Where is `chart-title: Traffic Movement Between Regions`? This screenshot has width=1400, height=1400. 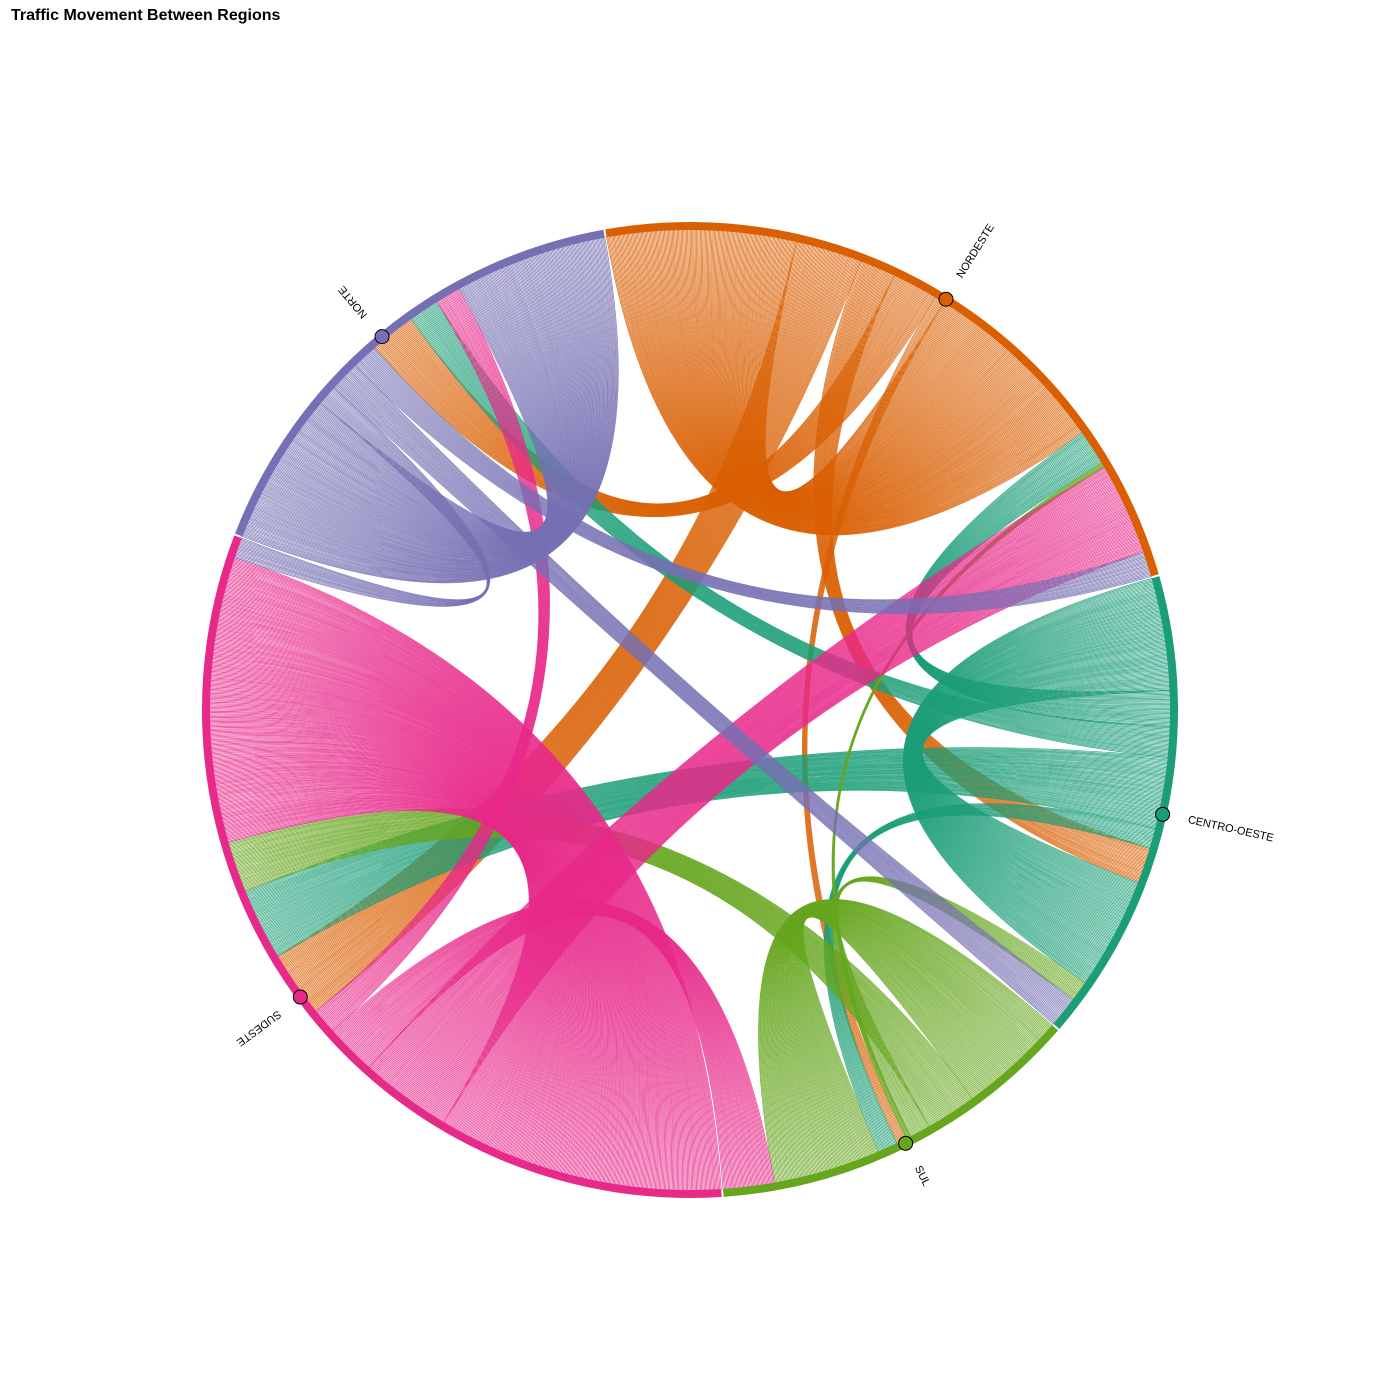
chart-title: Traffic Movement Between Regions is located at coordinates (146, 15).